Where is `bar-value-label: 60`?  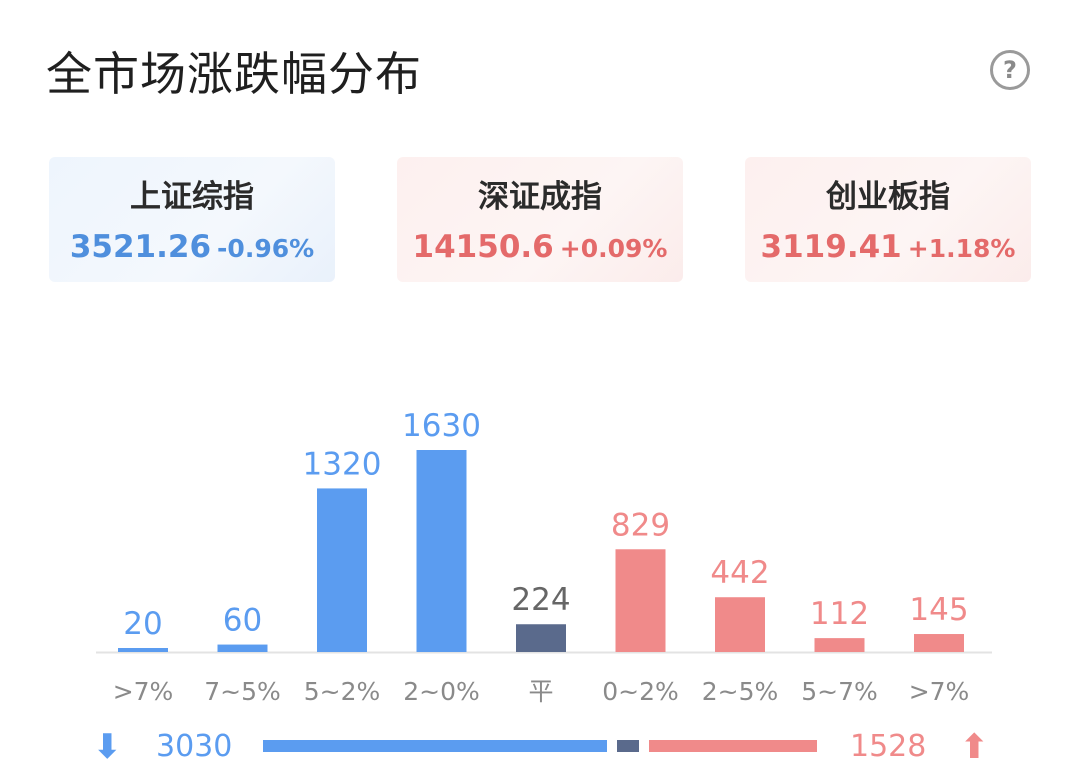
bar-value-label: 60 is located at coordinates (242, 621).